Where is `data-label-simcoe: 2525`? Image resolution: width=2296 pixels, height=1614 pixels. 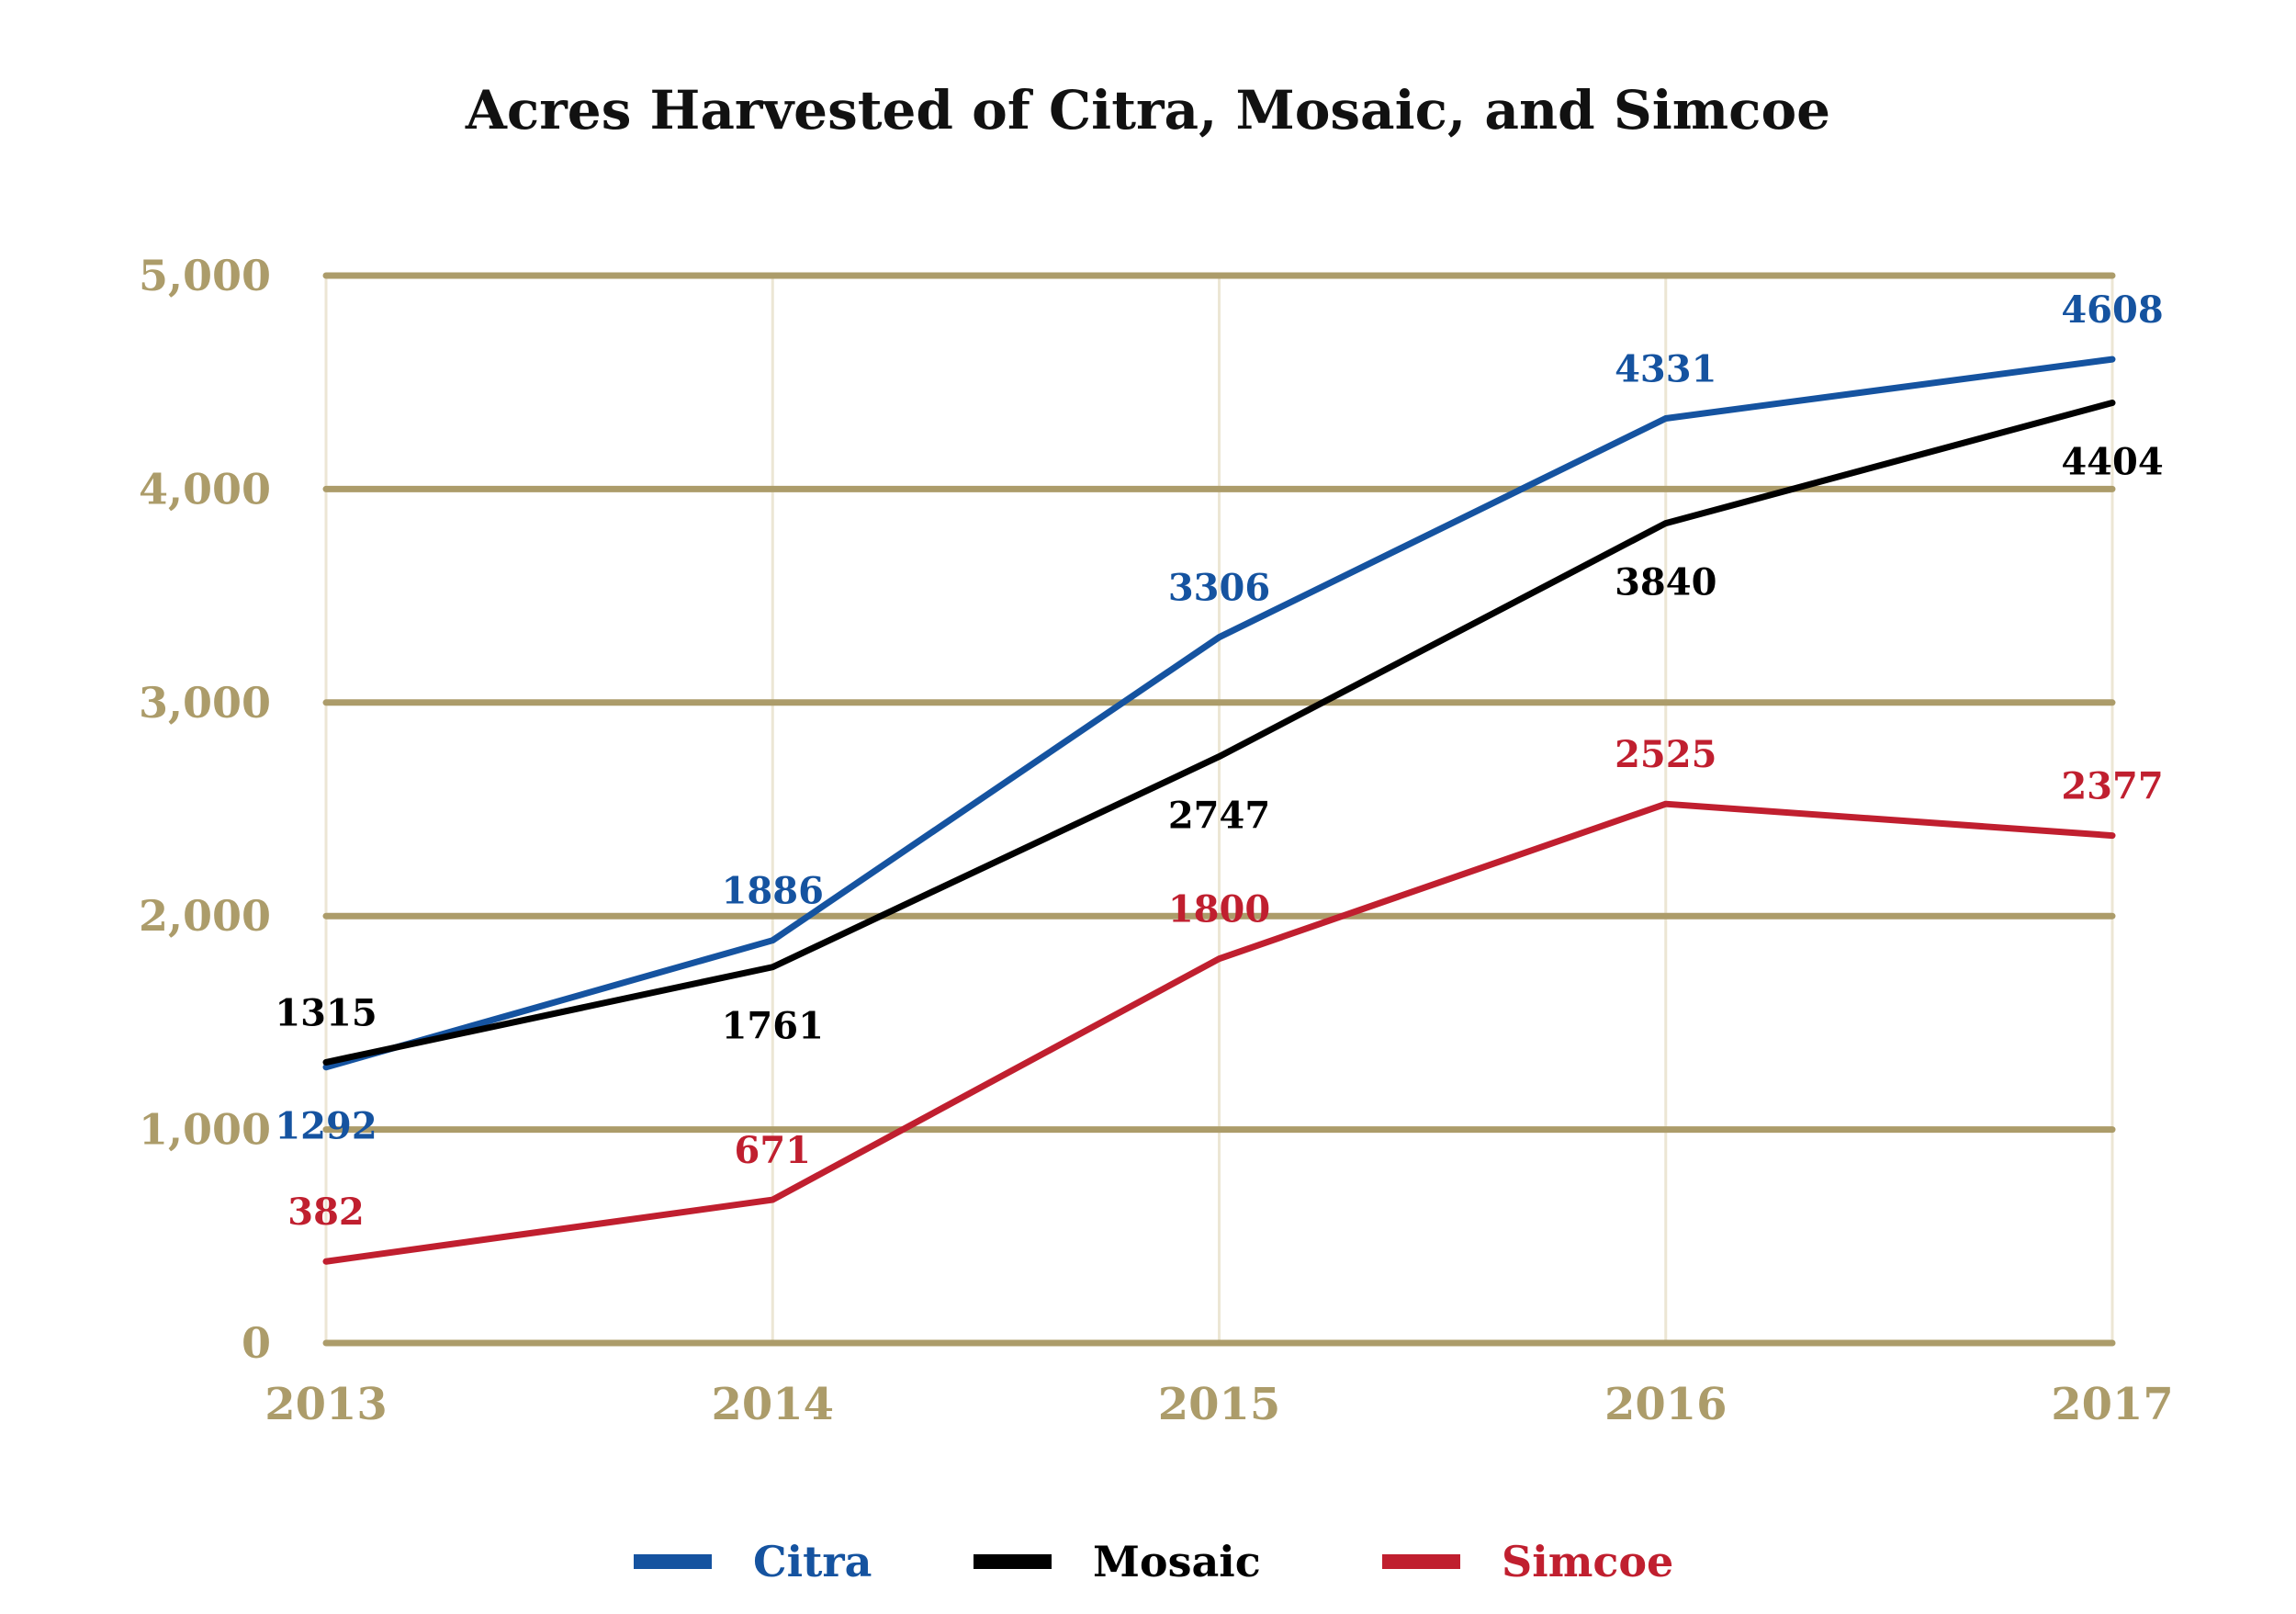 data-label-simcoe: 2525 is located at coordinates (1666, 754).